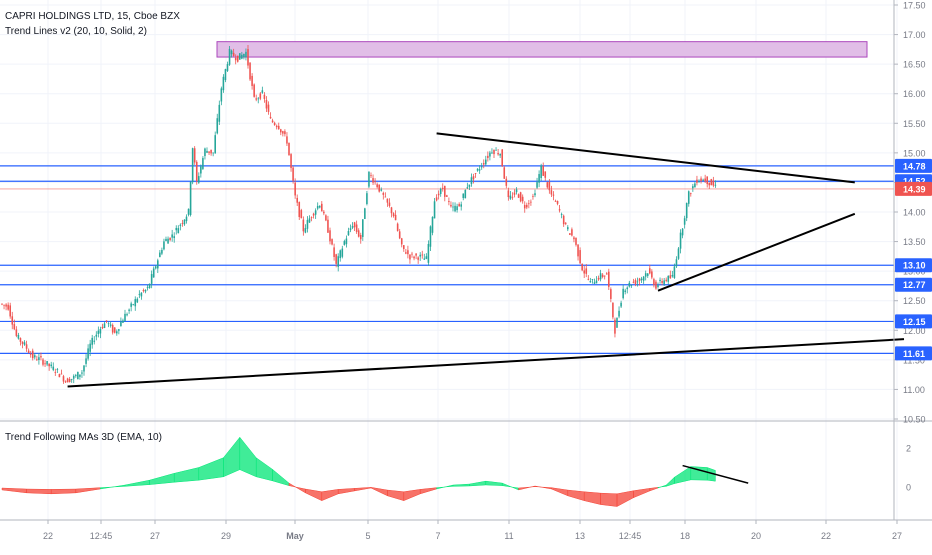 This screenshot has height=555, width=932. Describe the element at coordinates (914, 65) in the screenshot. I see `price-tick-label: 16.50` at that location.